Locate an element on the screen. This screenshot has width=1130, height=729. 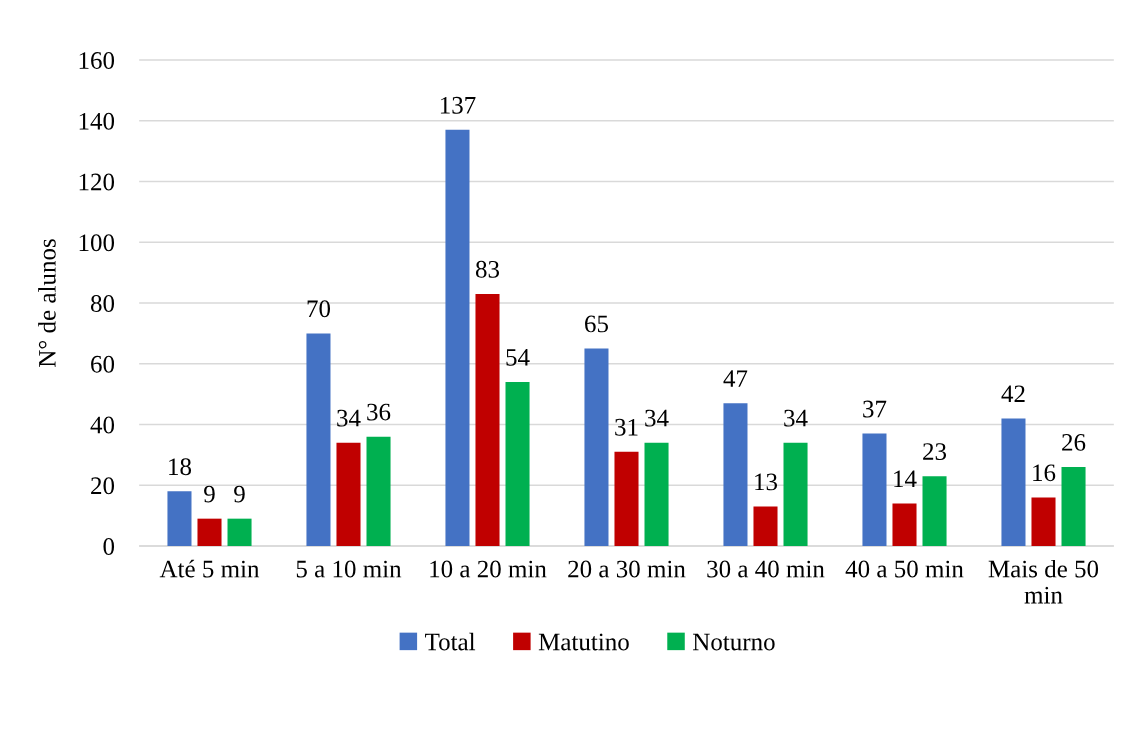
y-tick-label: 40 is located at coordinates (102, 425).